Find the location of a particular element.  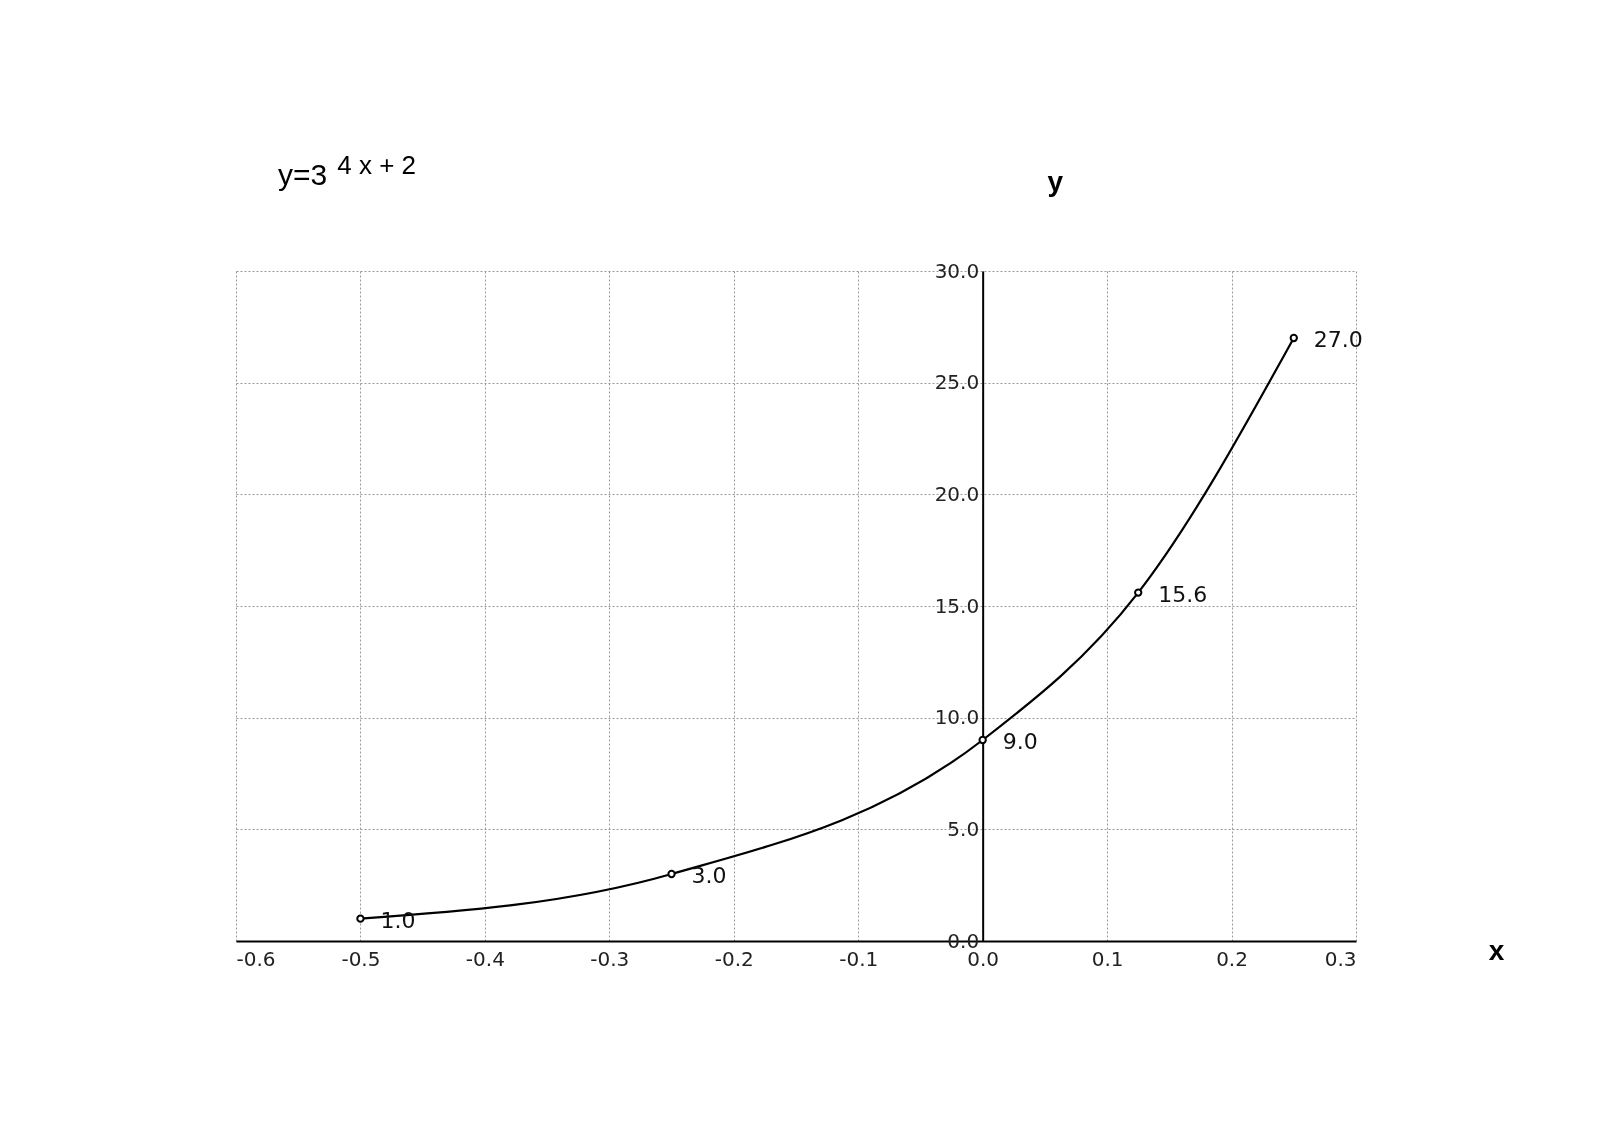

y-tick-label: 10.0 is located at coordinates (957, 717).